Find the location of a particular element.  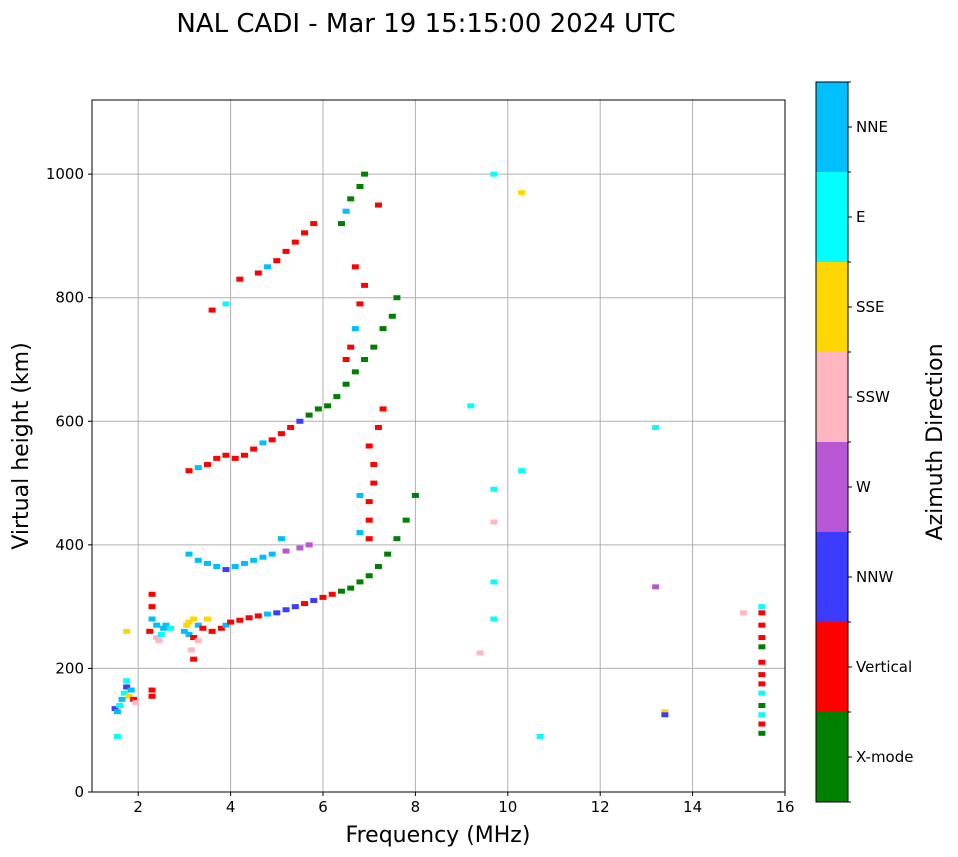

x-tick-label: 12 is located at coordinates (600, 807).